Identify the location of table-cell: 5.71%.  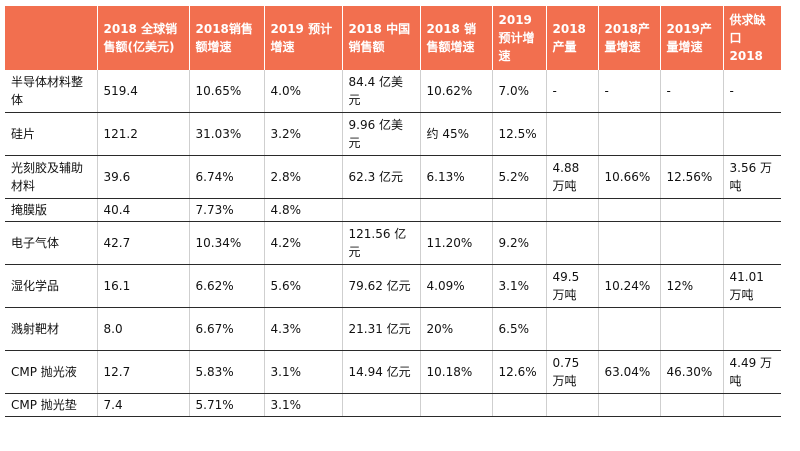
(227, 405).